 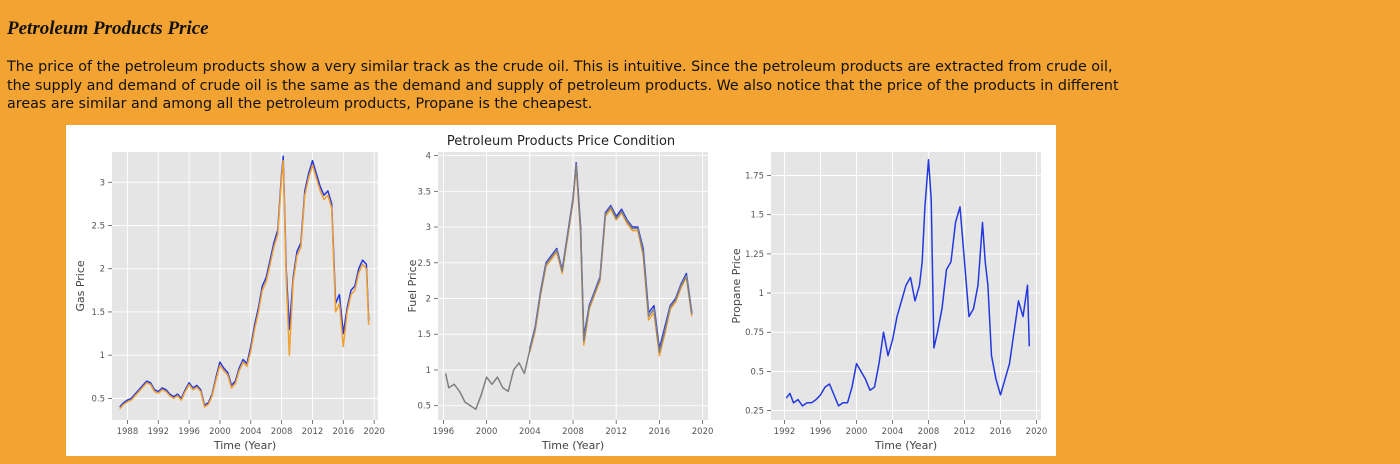 I want to click on y-axis-label: Gas Price, so click(x=80, y=286).